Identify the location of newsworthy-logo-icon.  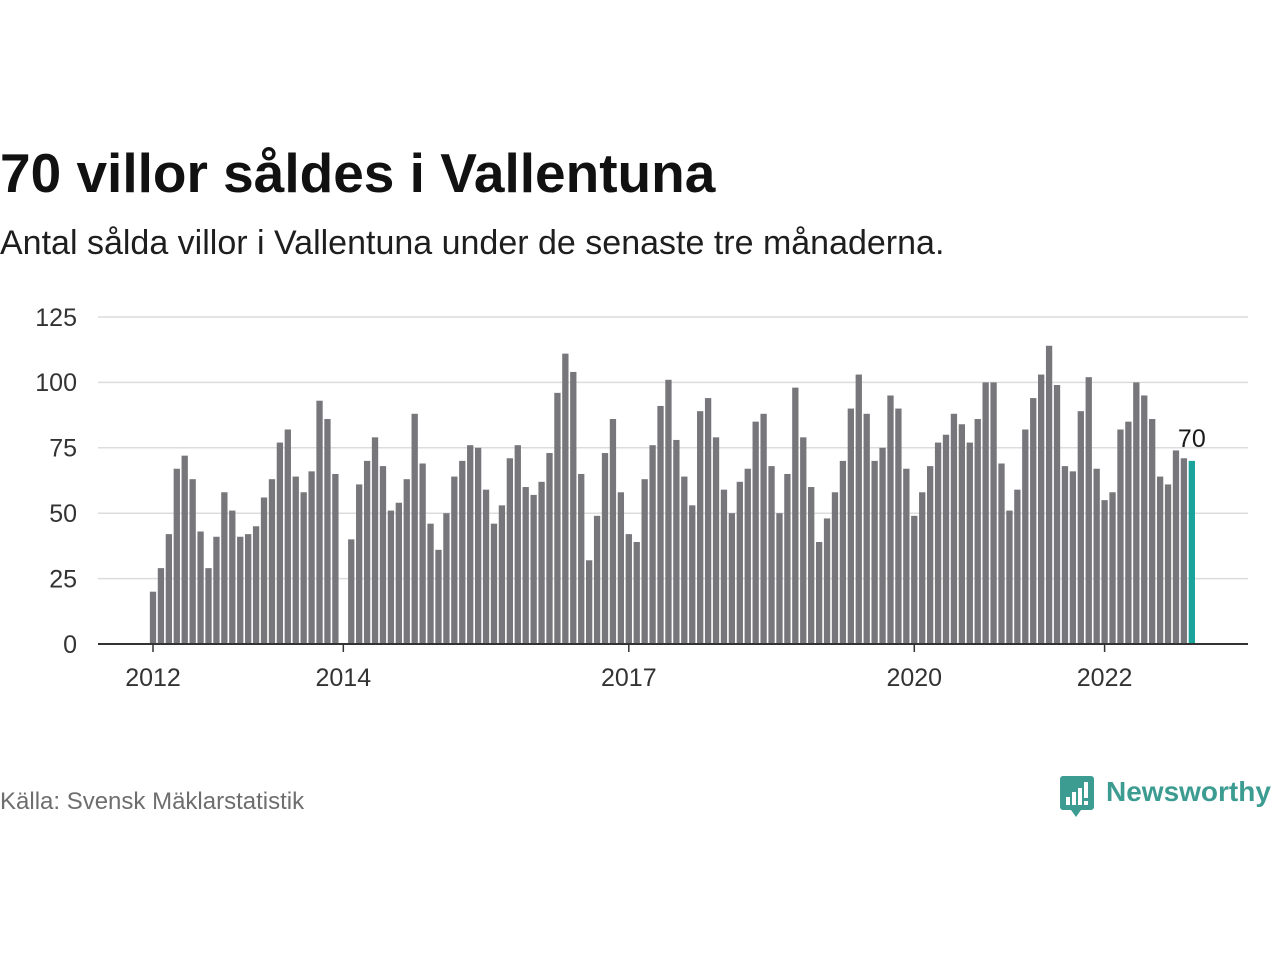
(1077, 796).